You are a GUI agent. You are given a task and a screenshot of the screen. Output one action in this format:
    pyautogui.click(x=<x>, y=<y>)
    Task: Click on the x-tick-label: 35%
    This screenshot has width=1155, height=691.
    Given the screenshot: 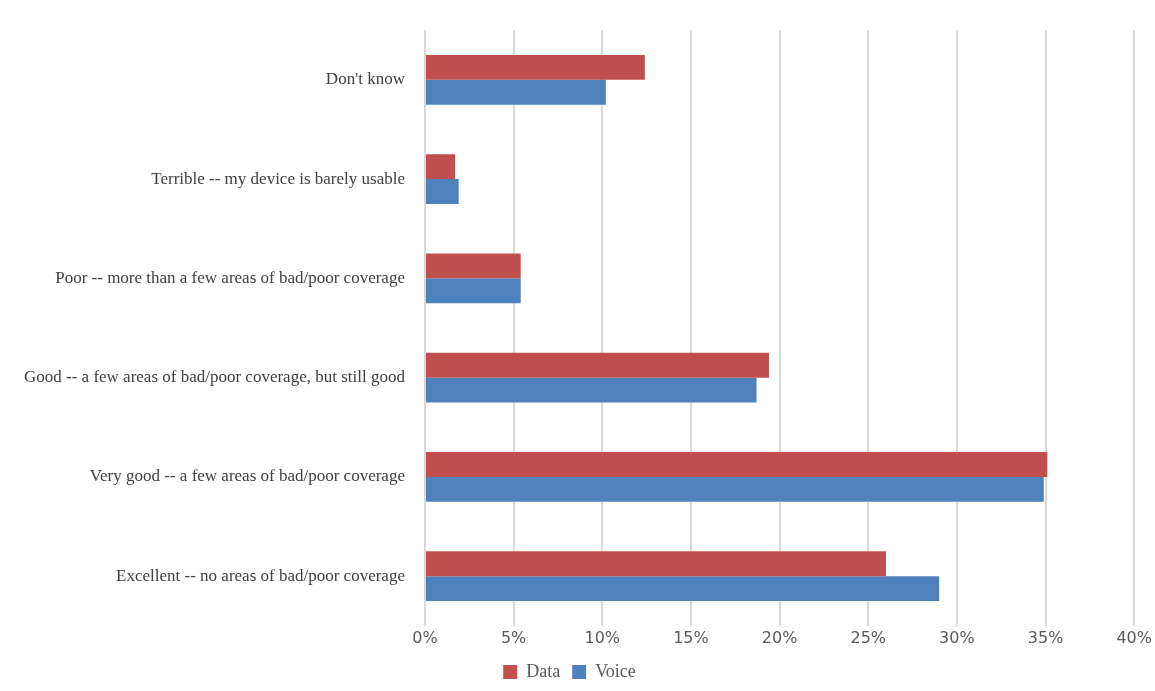 What is the action you would take?
    pyautogui.click(x=1045, y=637)
    